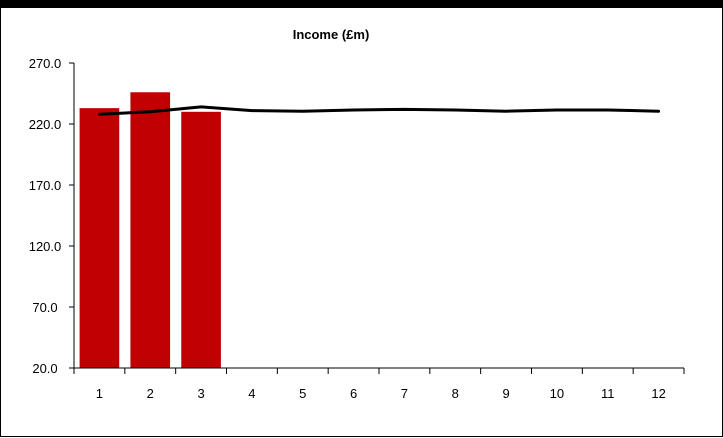 The height and width of the screenshot is (438, 723). What do you see at coordinates (45, 185) in the screenshot?
I see `y-tick-label-3: 170.0` at bounding box center [45, 185].